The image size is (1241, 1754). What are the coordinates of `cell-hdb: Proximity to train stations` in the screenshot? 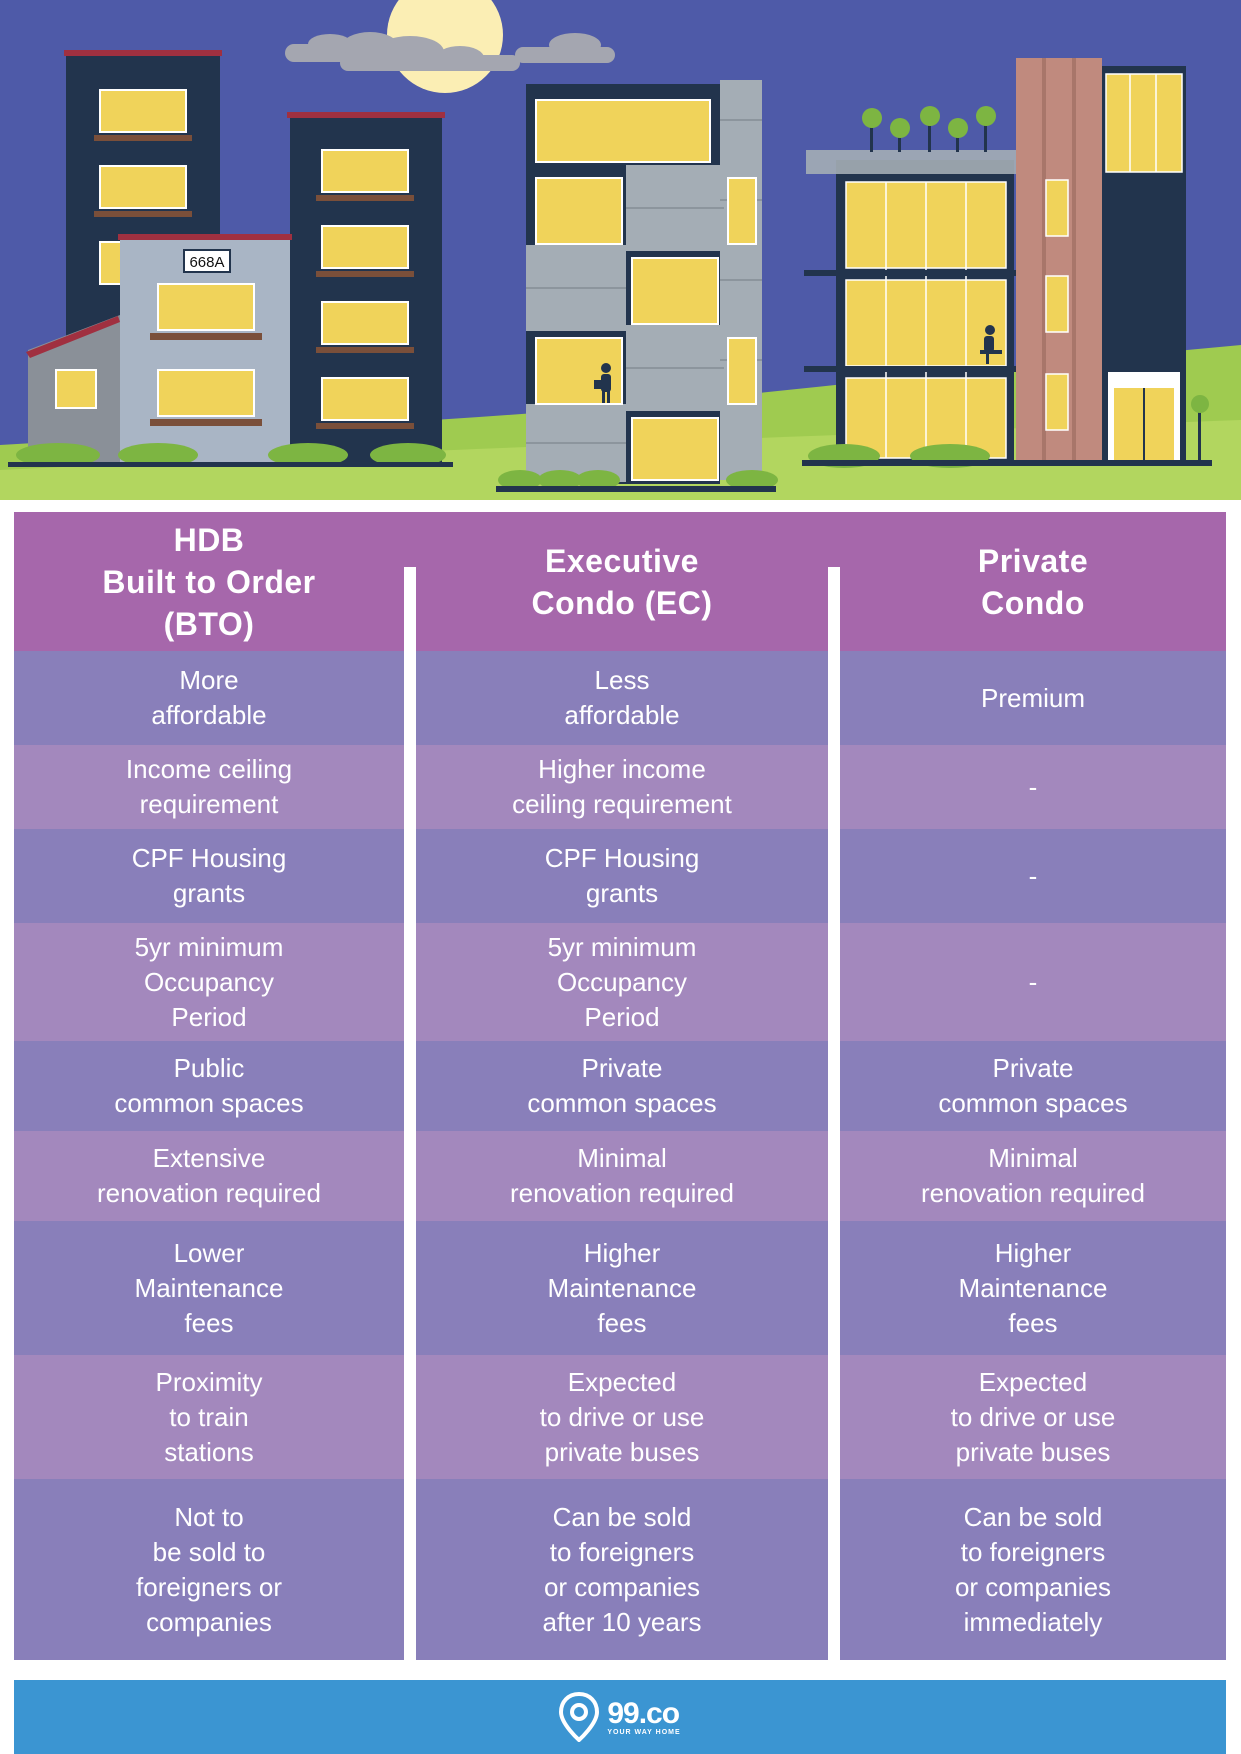 It's located at (209, 1416).